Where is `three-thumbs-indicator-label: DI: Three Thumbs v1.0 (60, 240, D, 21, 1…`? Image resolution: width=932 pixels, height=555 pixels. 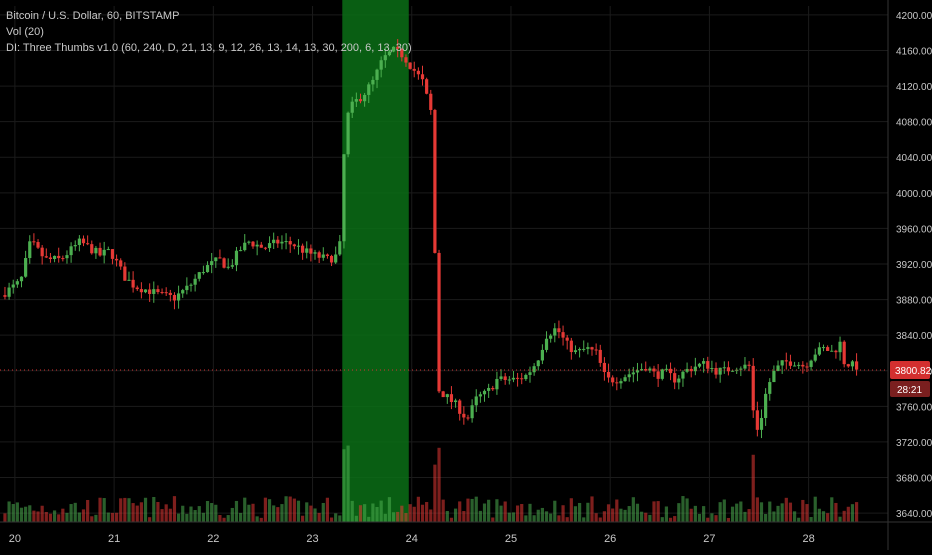
three-thumbs-indicator-label: DI: Three Thumbs v1.0 (60, 240, D, 21, 1… is located at coordinates (209, 48).